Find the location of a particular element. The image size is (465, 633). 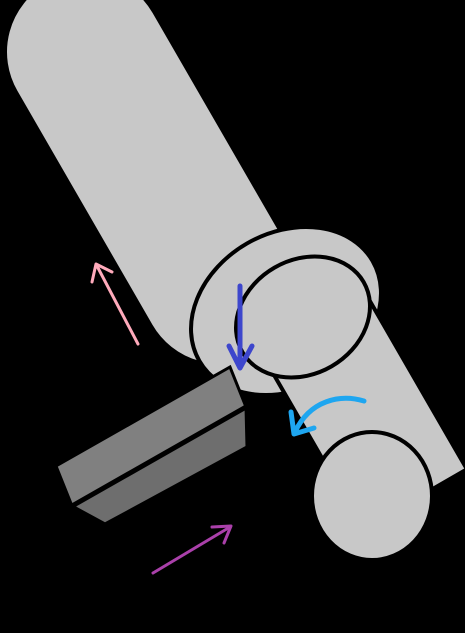

tool-approach-arrow is located at coordinates (192, 549).